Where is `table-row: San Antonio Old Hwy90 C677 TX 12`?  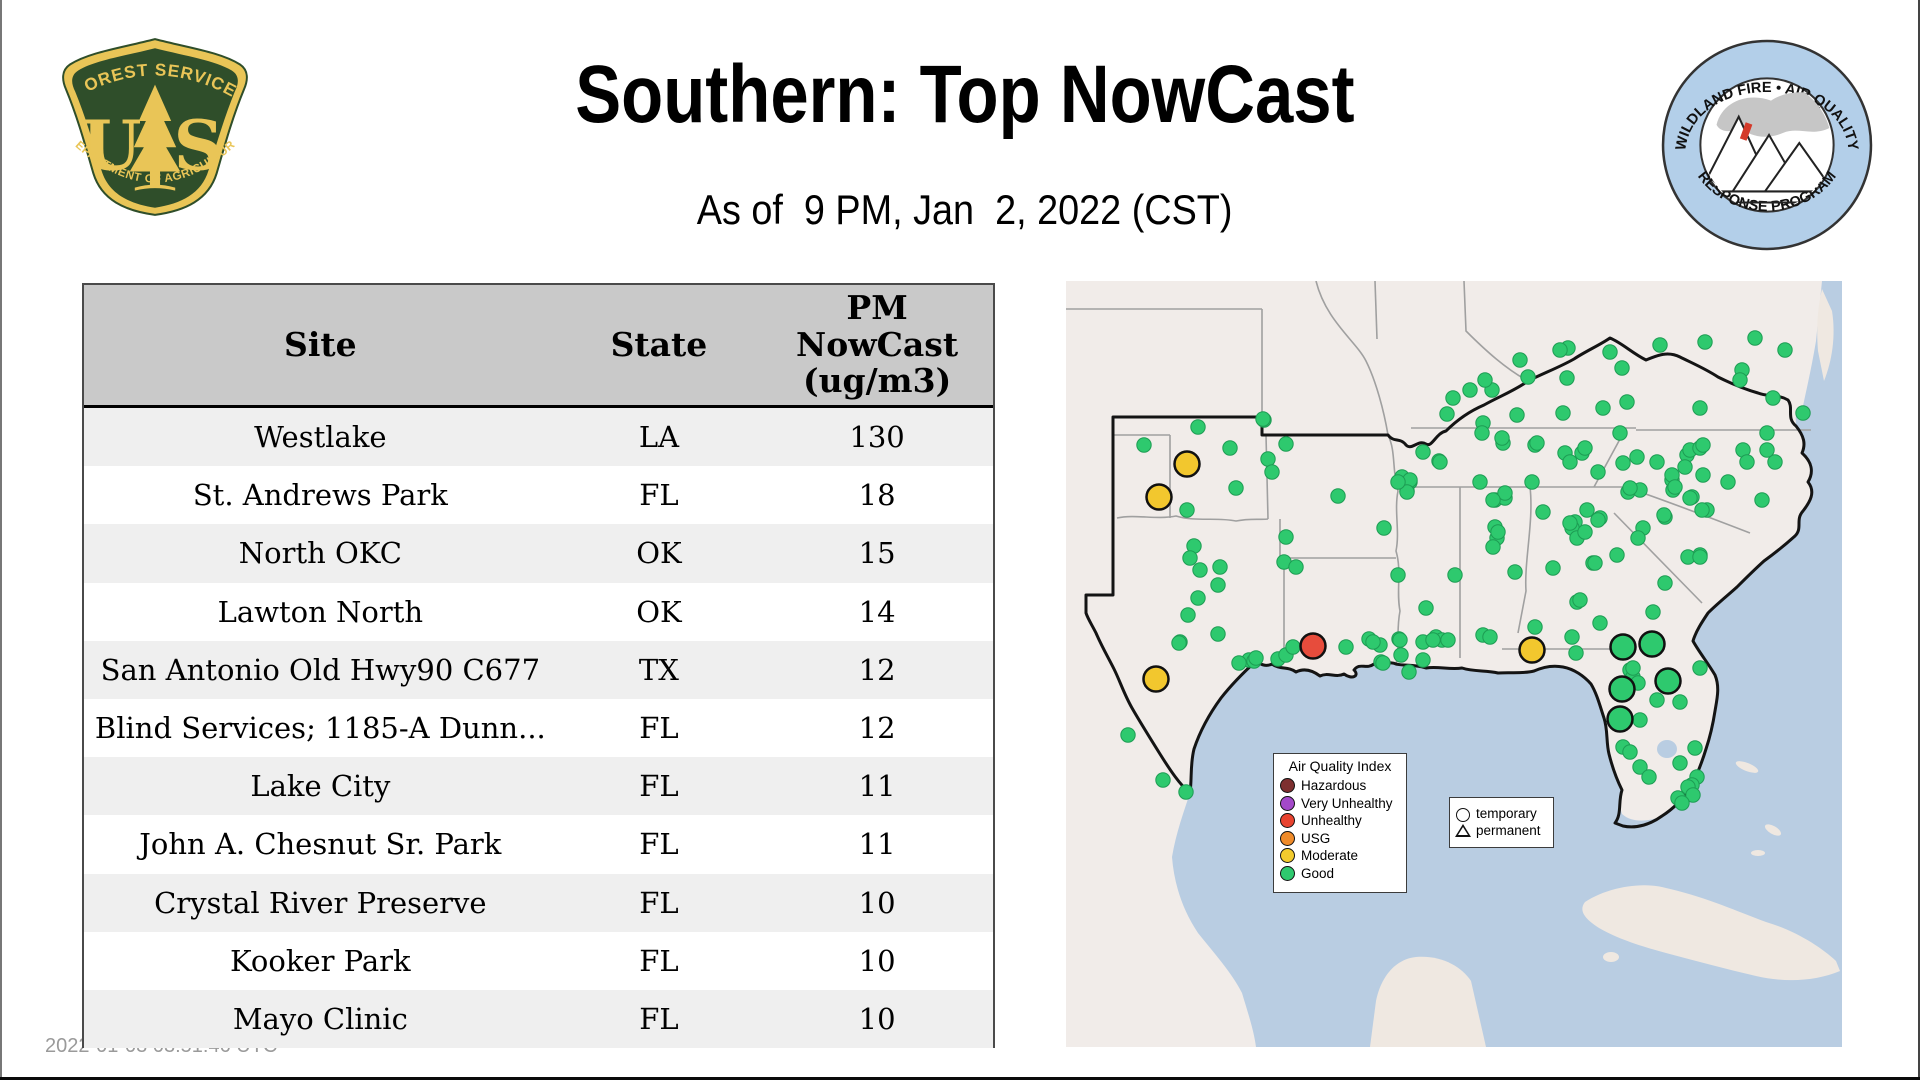
table-row: San Antonio Old Hwy90 C677 TX 12 is located at coordinates (538, 669).